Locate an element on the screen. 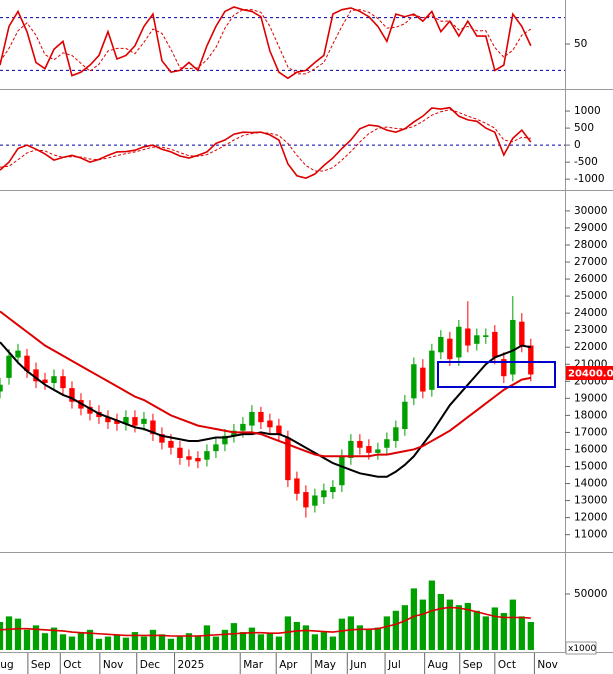 The height and width of the screenshot is (674, 613). y-tick-label: 13000 is located at coordinates (590, 501).